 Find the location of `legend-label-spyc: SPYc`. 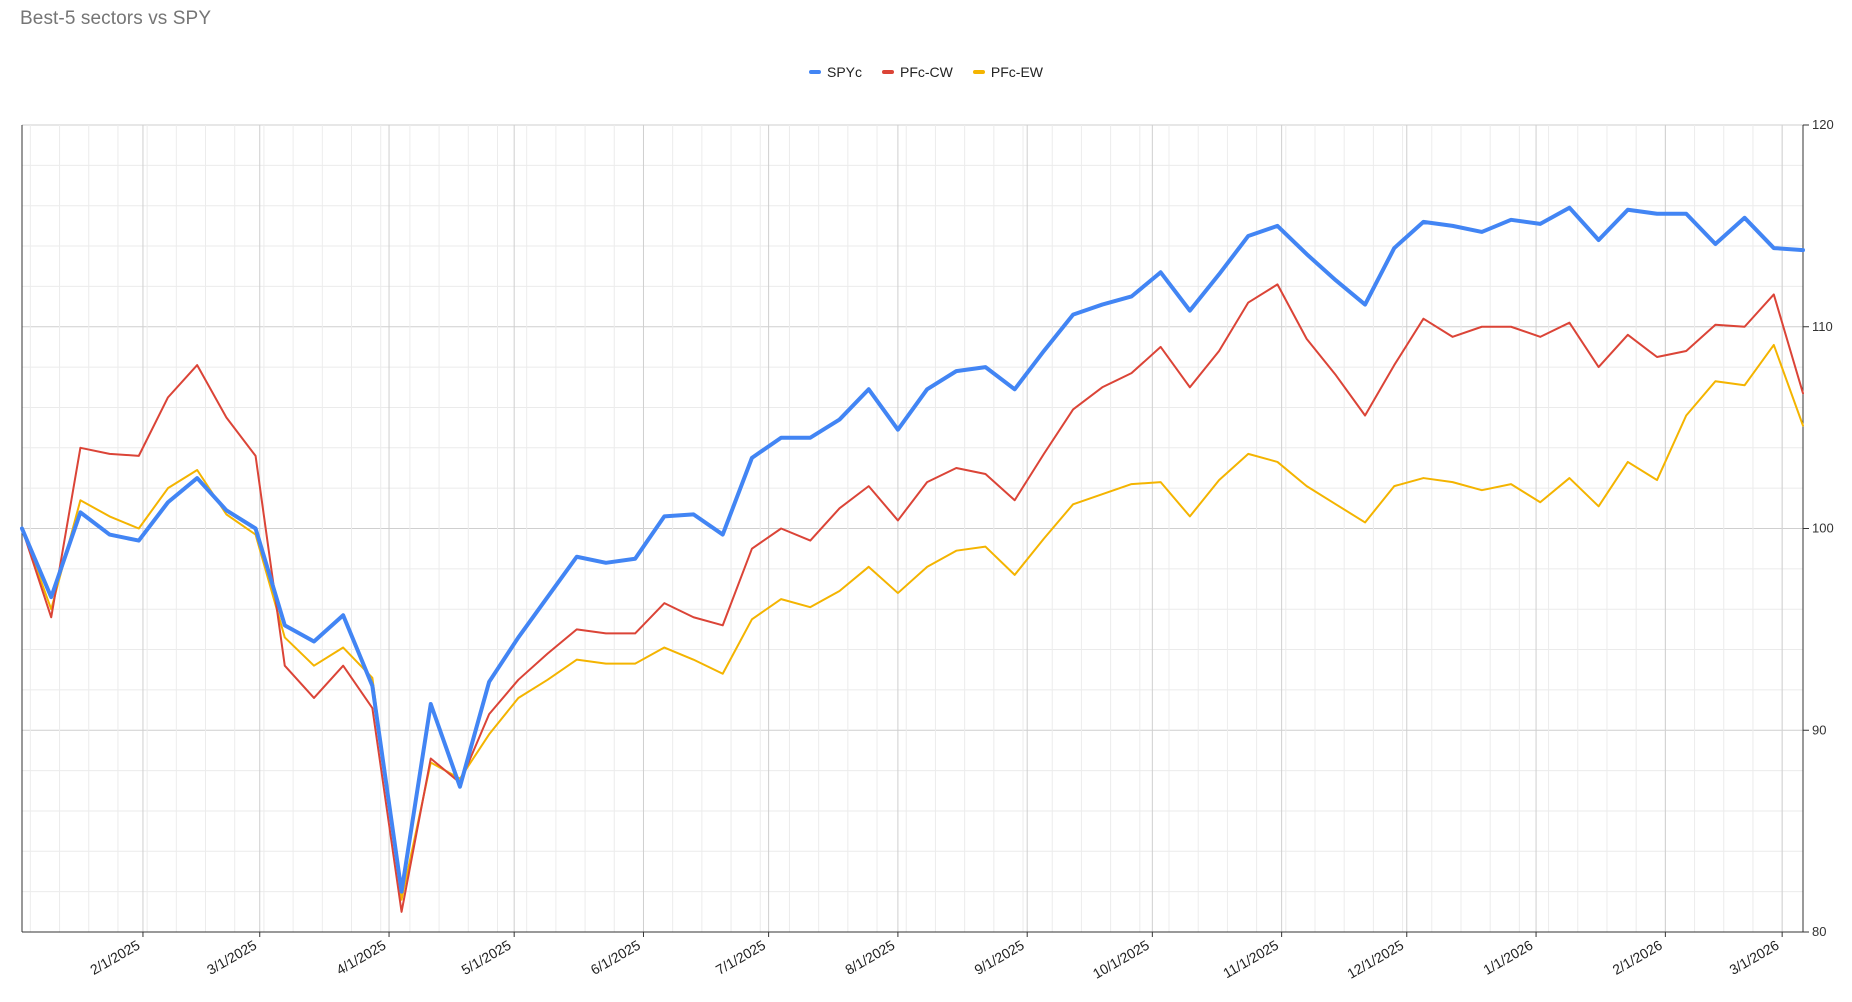

legend-label-spyc: SPYc is located at coordinates (844, 72).